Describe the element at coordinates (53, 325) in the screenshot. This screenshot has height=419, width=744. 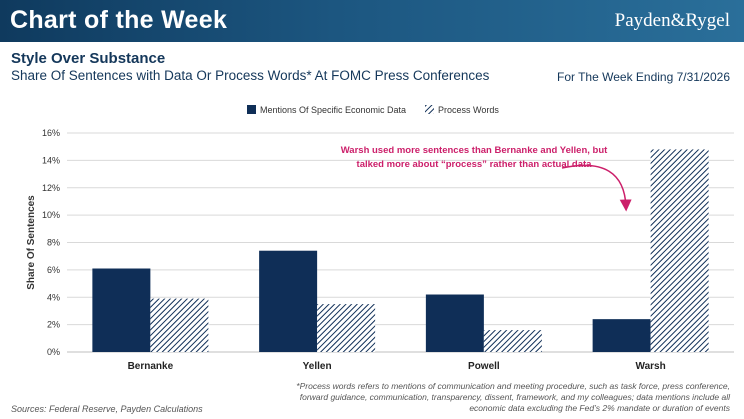
I see `y-tick-label: 2%` at that location.